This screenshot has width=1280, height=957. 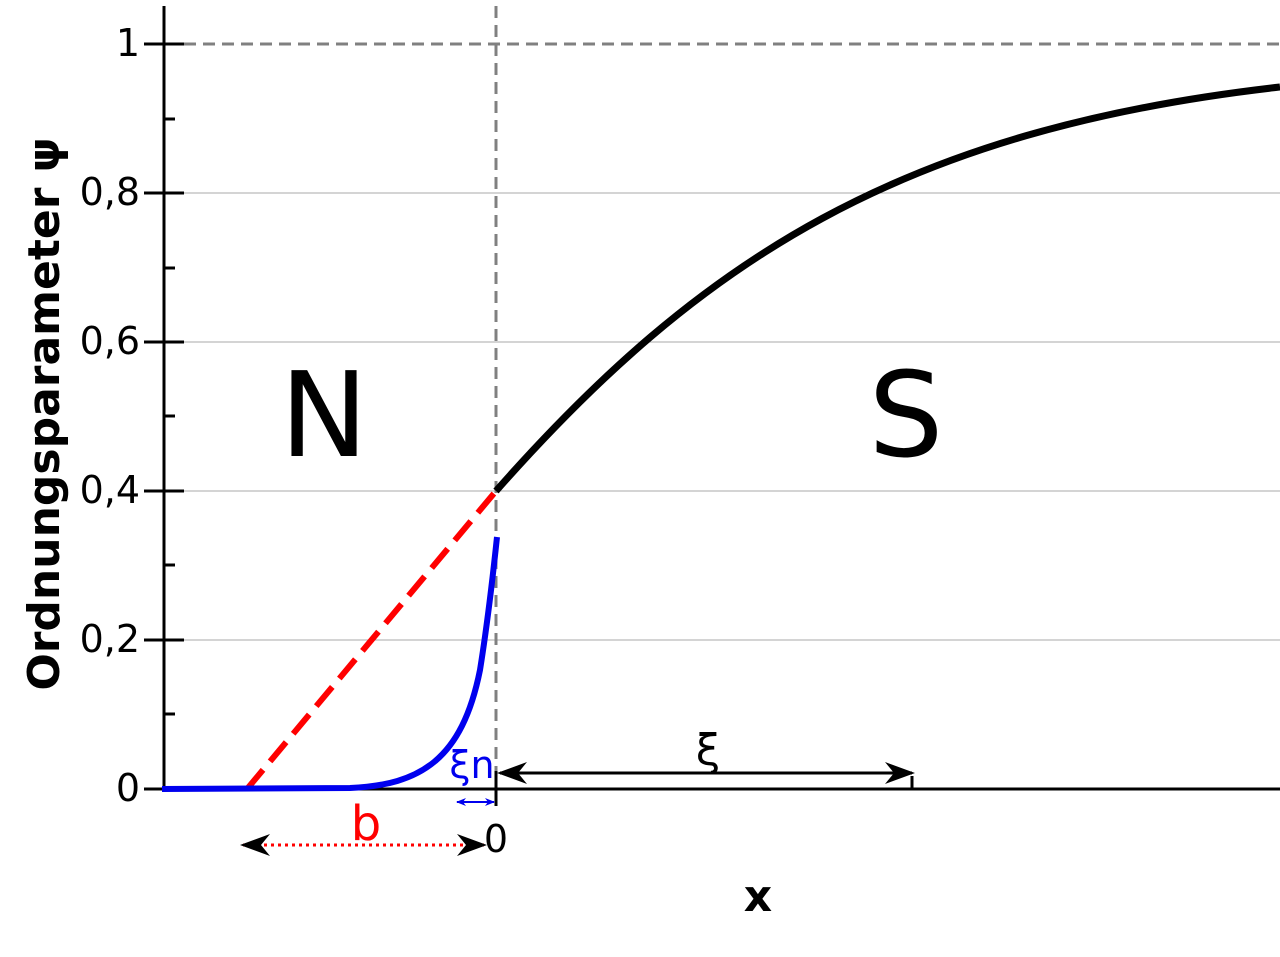 What do you see at coordinates (708, 750) in the screenshot?
I see `xi-label: ξ` at bounding box center [708, 750].